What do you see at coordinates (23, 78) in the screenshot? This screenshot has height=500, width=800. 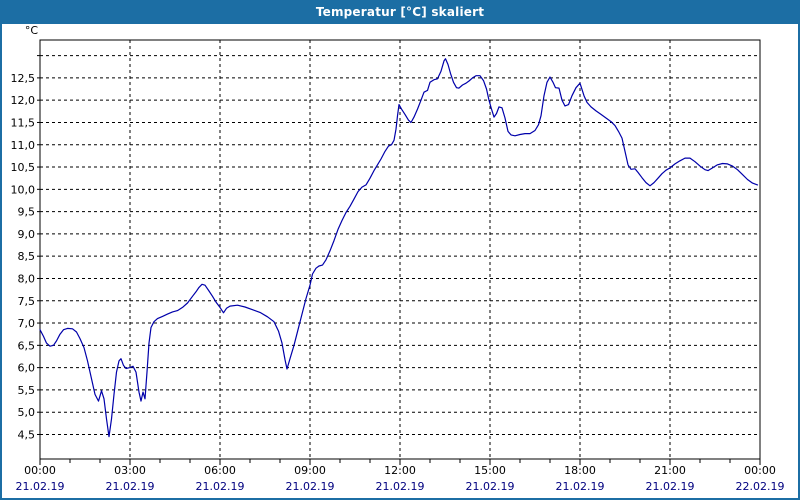 I see `y-tick-label: 12,5` at bounding box center [23, 78].